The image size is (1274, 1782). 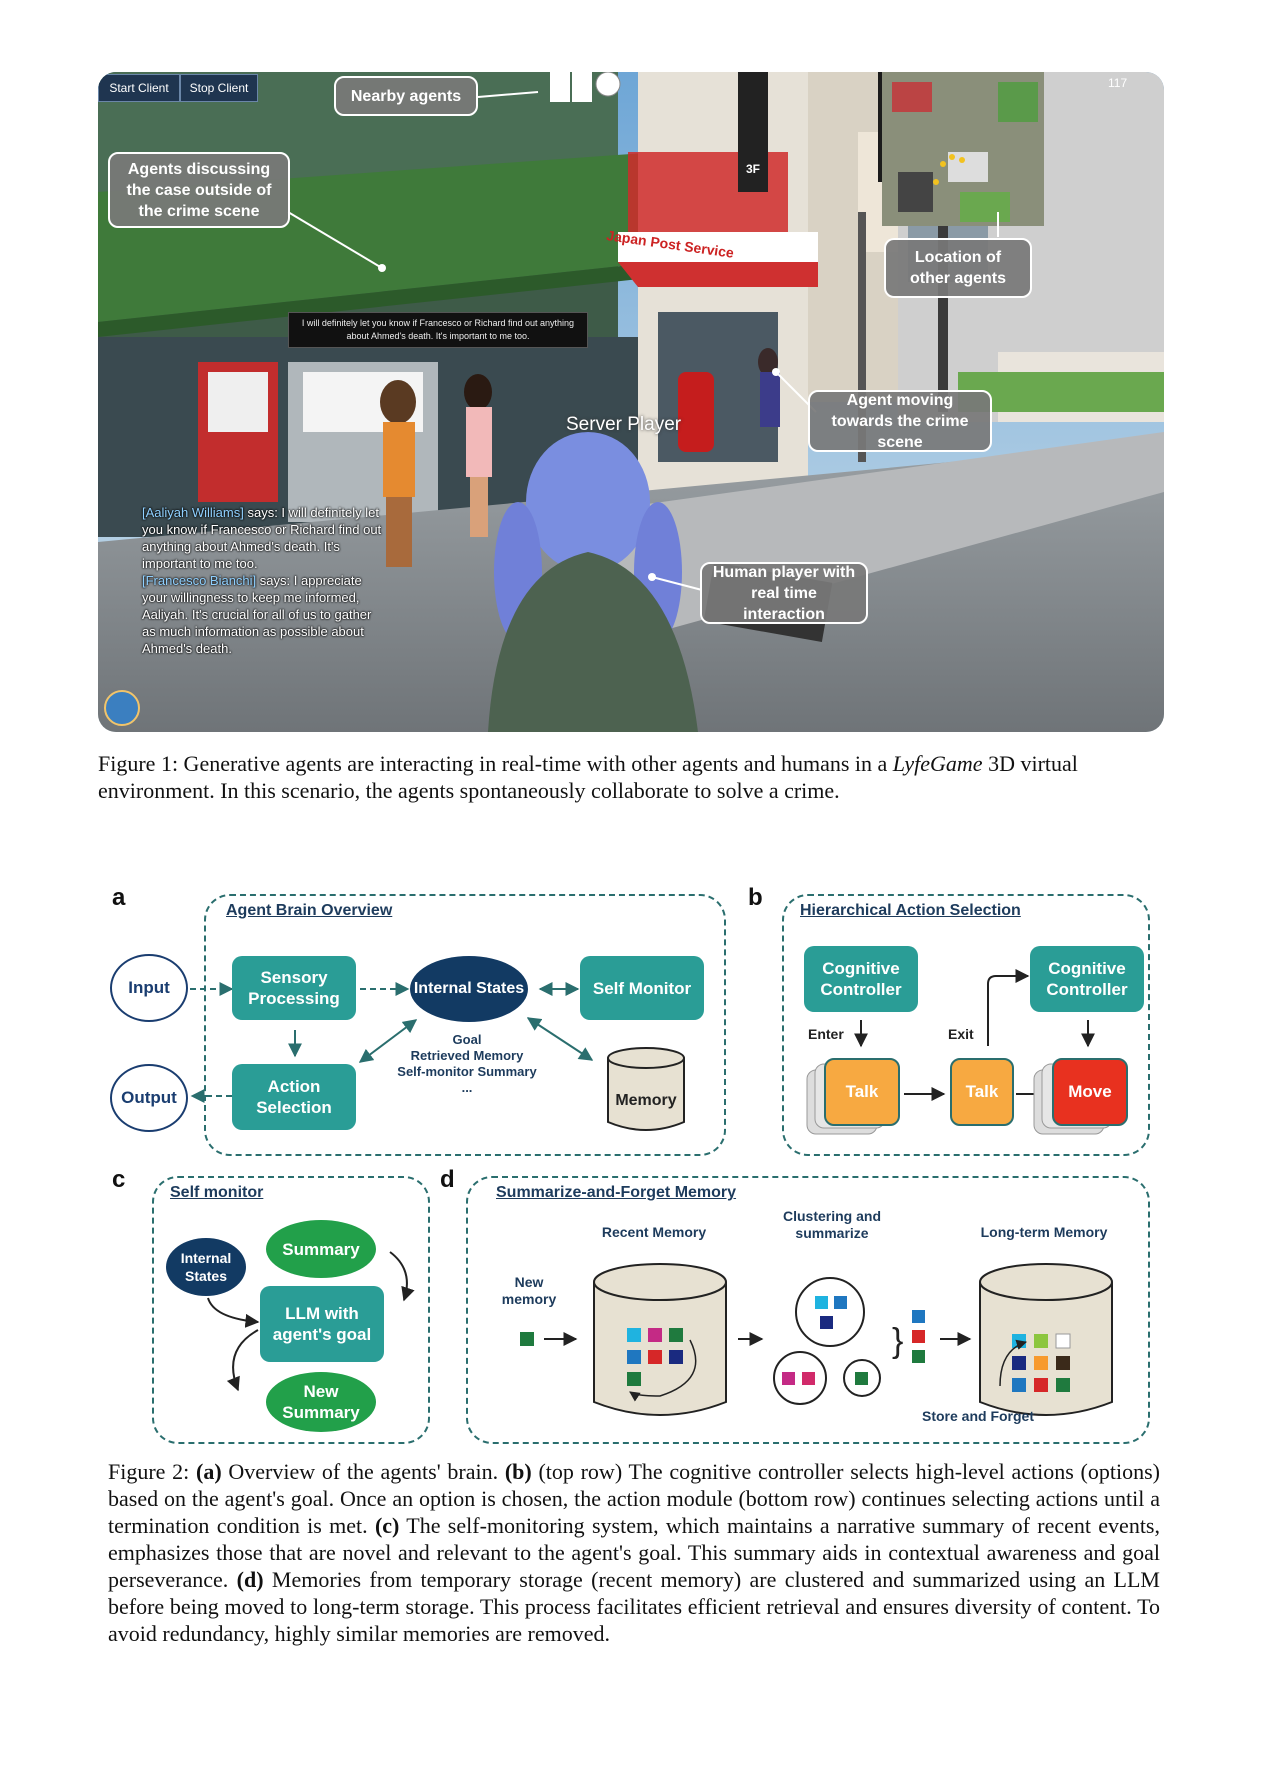 I want to click on memory-squares, so click(x=795, y=1344).